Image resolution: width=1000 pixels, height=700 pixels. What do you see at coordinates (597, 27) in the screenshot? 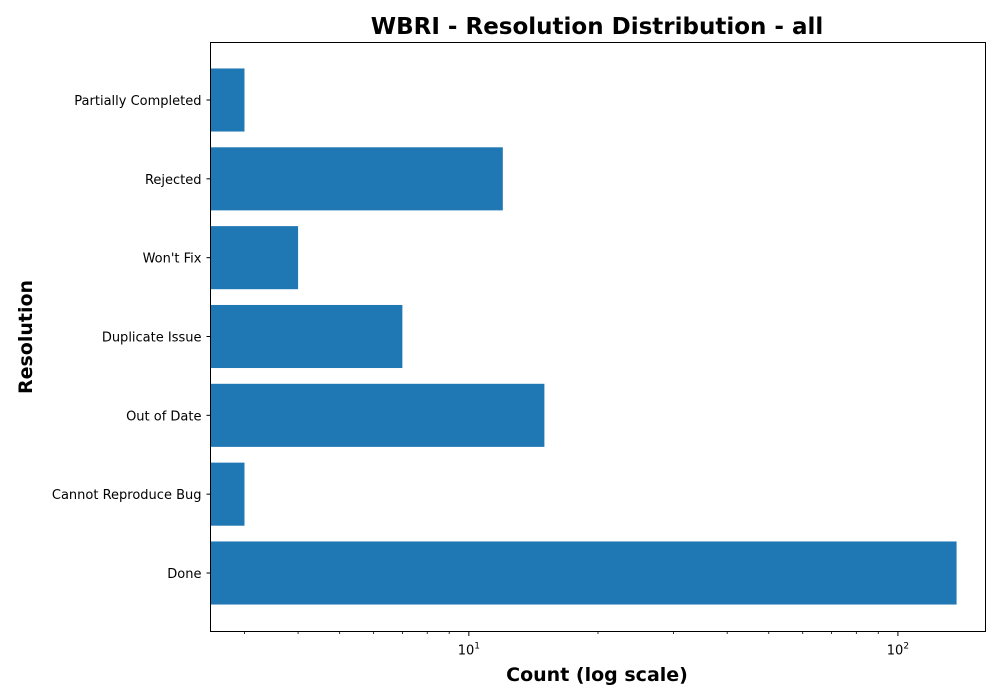
I see `chart-title: WBRI - Resolution Distribution - all` at bounding box center [597, 27].